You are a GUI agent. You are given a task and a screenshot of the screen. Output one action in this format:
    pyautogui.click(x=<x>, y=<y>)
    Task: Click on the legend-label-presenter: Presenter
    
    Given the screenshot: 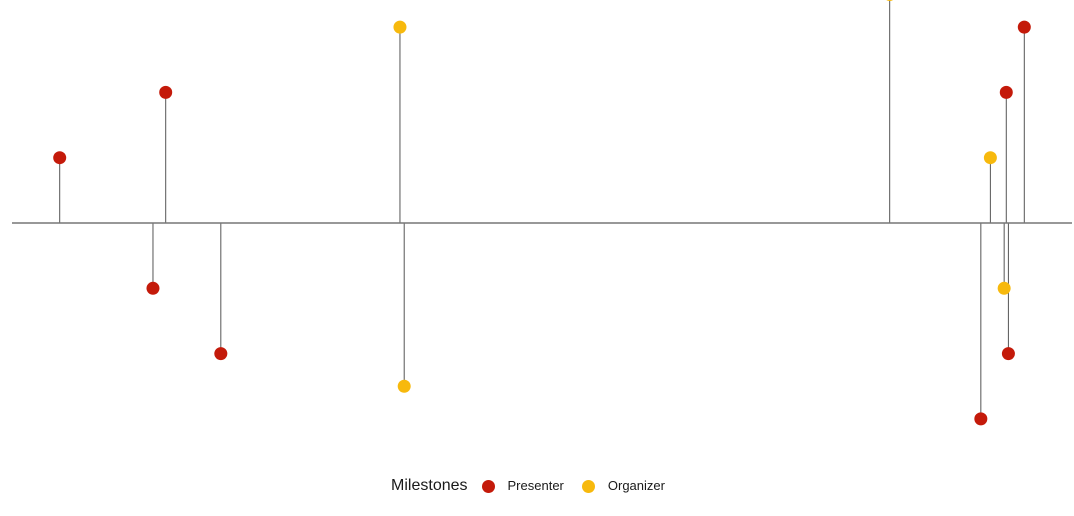 What is the action you would take?
    pyautogui.click(x=535, y=485)
    